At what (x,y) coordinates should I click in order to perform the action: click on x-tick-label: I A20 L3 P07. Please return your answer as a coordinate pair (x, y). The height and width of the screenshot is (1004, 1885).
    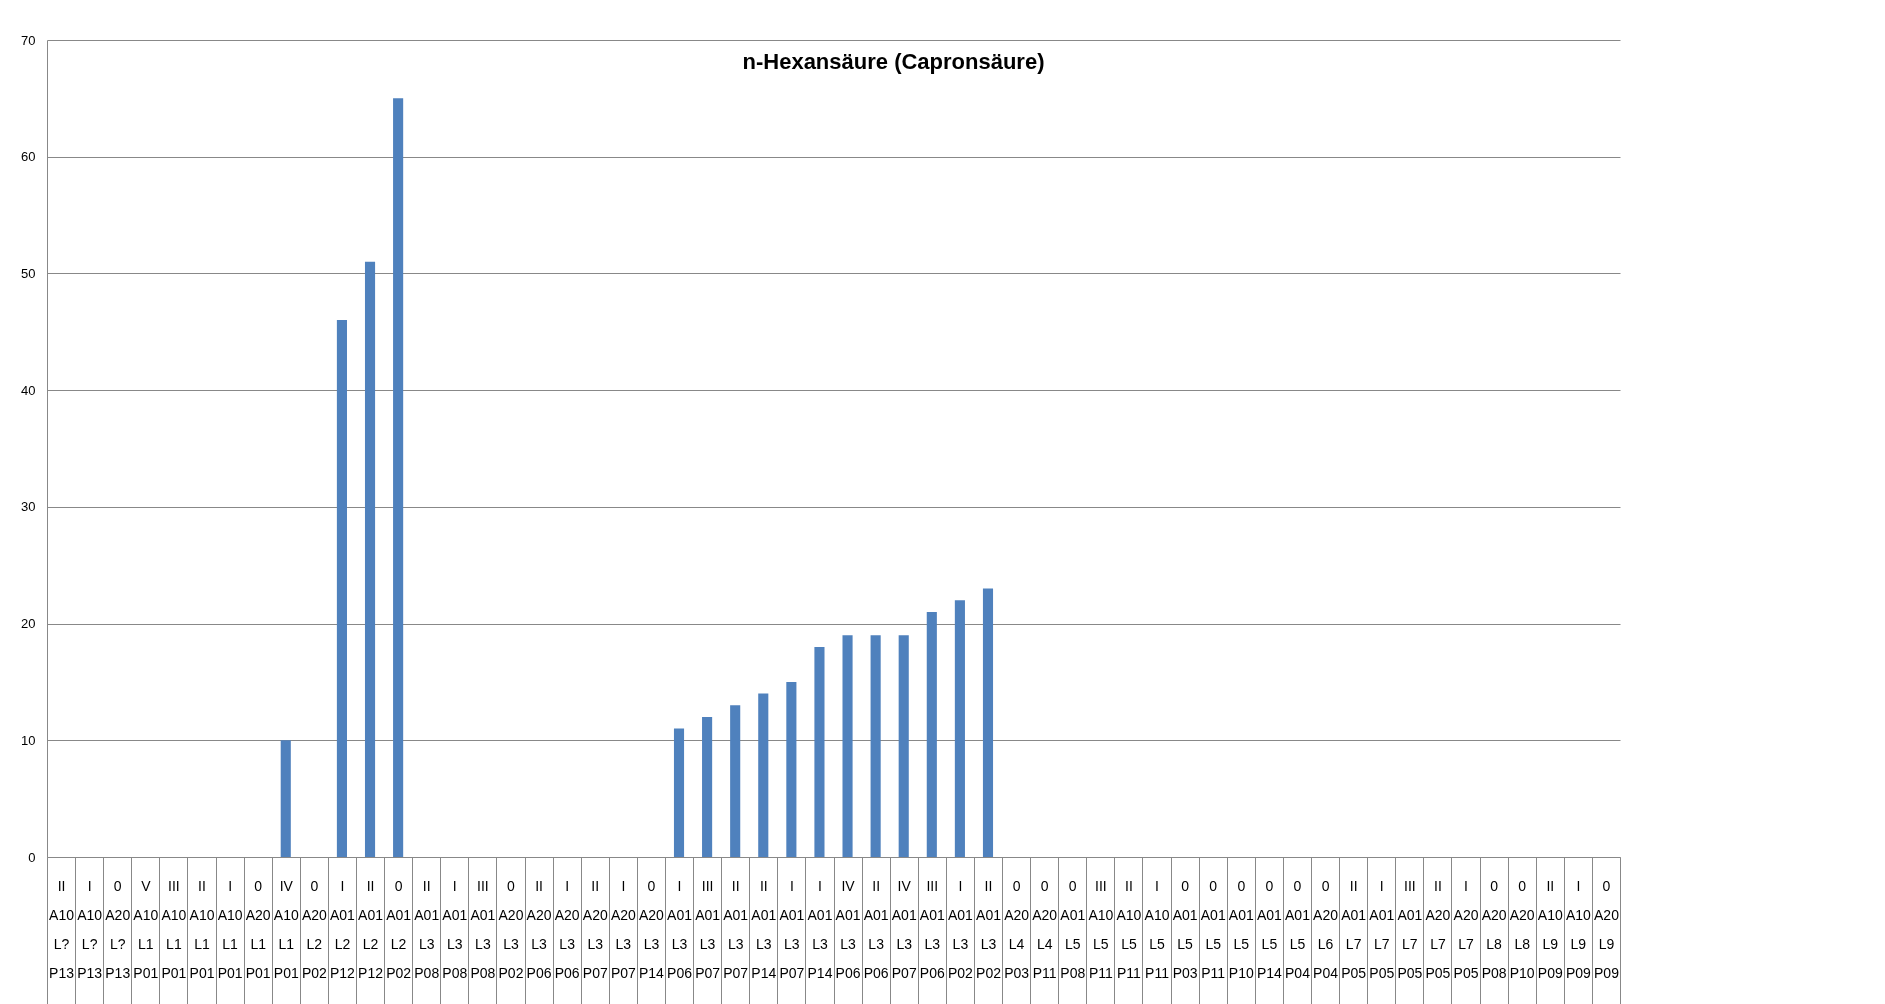
    Looking at the image, I should click on (623, 929).